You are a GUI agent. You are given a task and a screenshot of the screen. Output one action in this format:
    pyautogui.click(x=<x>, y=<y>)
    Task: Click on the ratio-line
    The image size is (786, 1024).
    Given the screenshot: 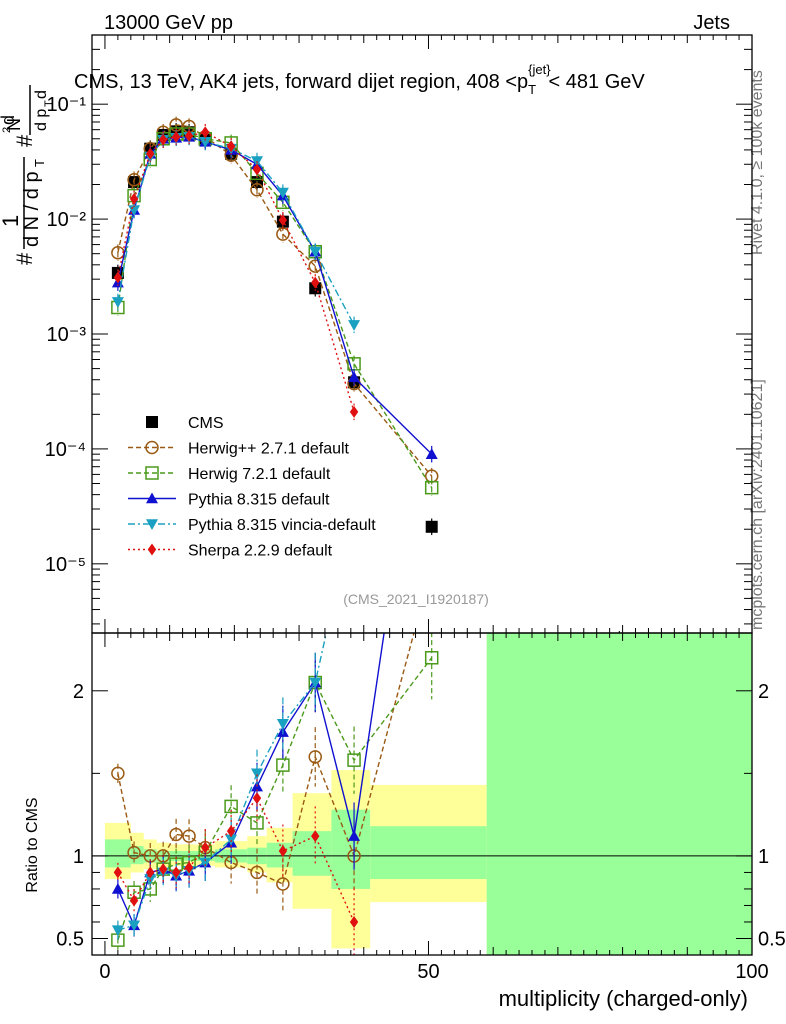 What is the action you would take?
    pyautogui.click(x=222, y=782)
    